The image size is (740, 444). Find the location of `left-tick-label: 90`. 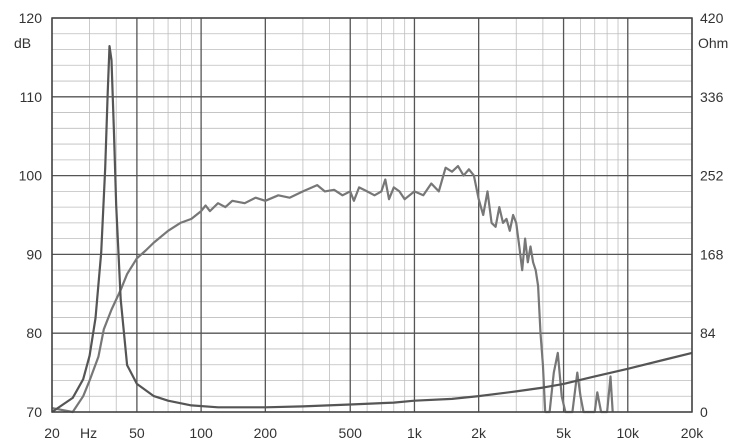

left-tick-label: 90 is located at coordinates (34, 254).